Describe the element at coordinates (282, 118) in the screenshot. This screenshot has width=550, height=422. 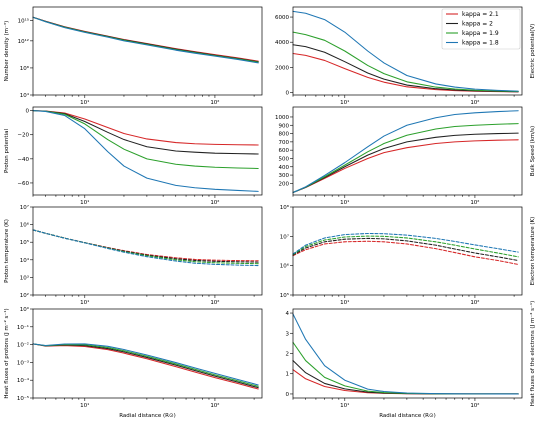
I see `y-tick-label: 1000` at that location.